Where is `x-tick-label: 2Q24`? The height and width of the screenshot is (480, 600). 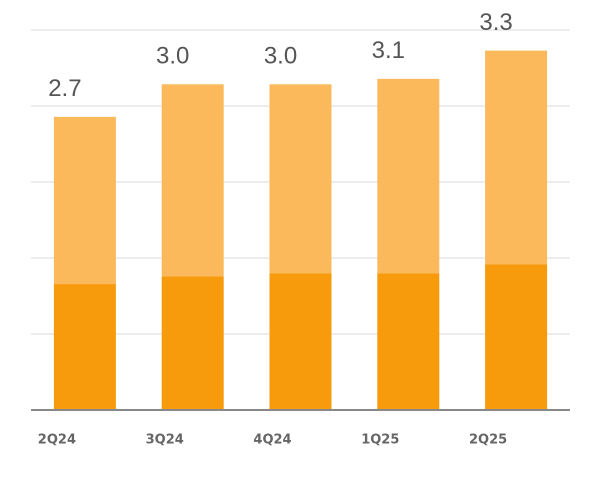
x-tick-label: 2Q24 is located at coordinates (57, 440).